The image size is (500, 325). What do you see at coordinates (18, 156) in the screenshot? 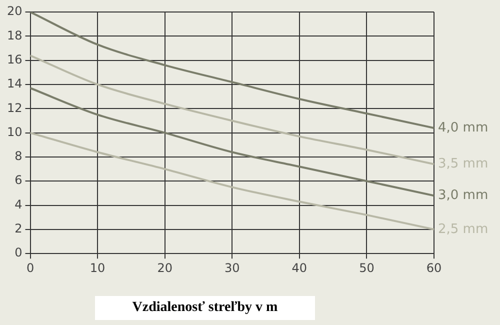
I see `y-tick-label: 8` at bounding box center [18, 156].